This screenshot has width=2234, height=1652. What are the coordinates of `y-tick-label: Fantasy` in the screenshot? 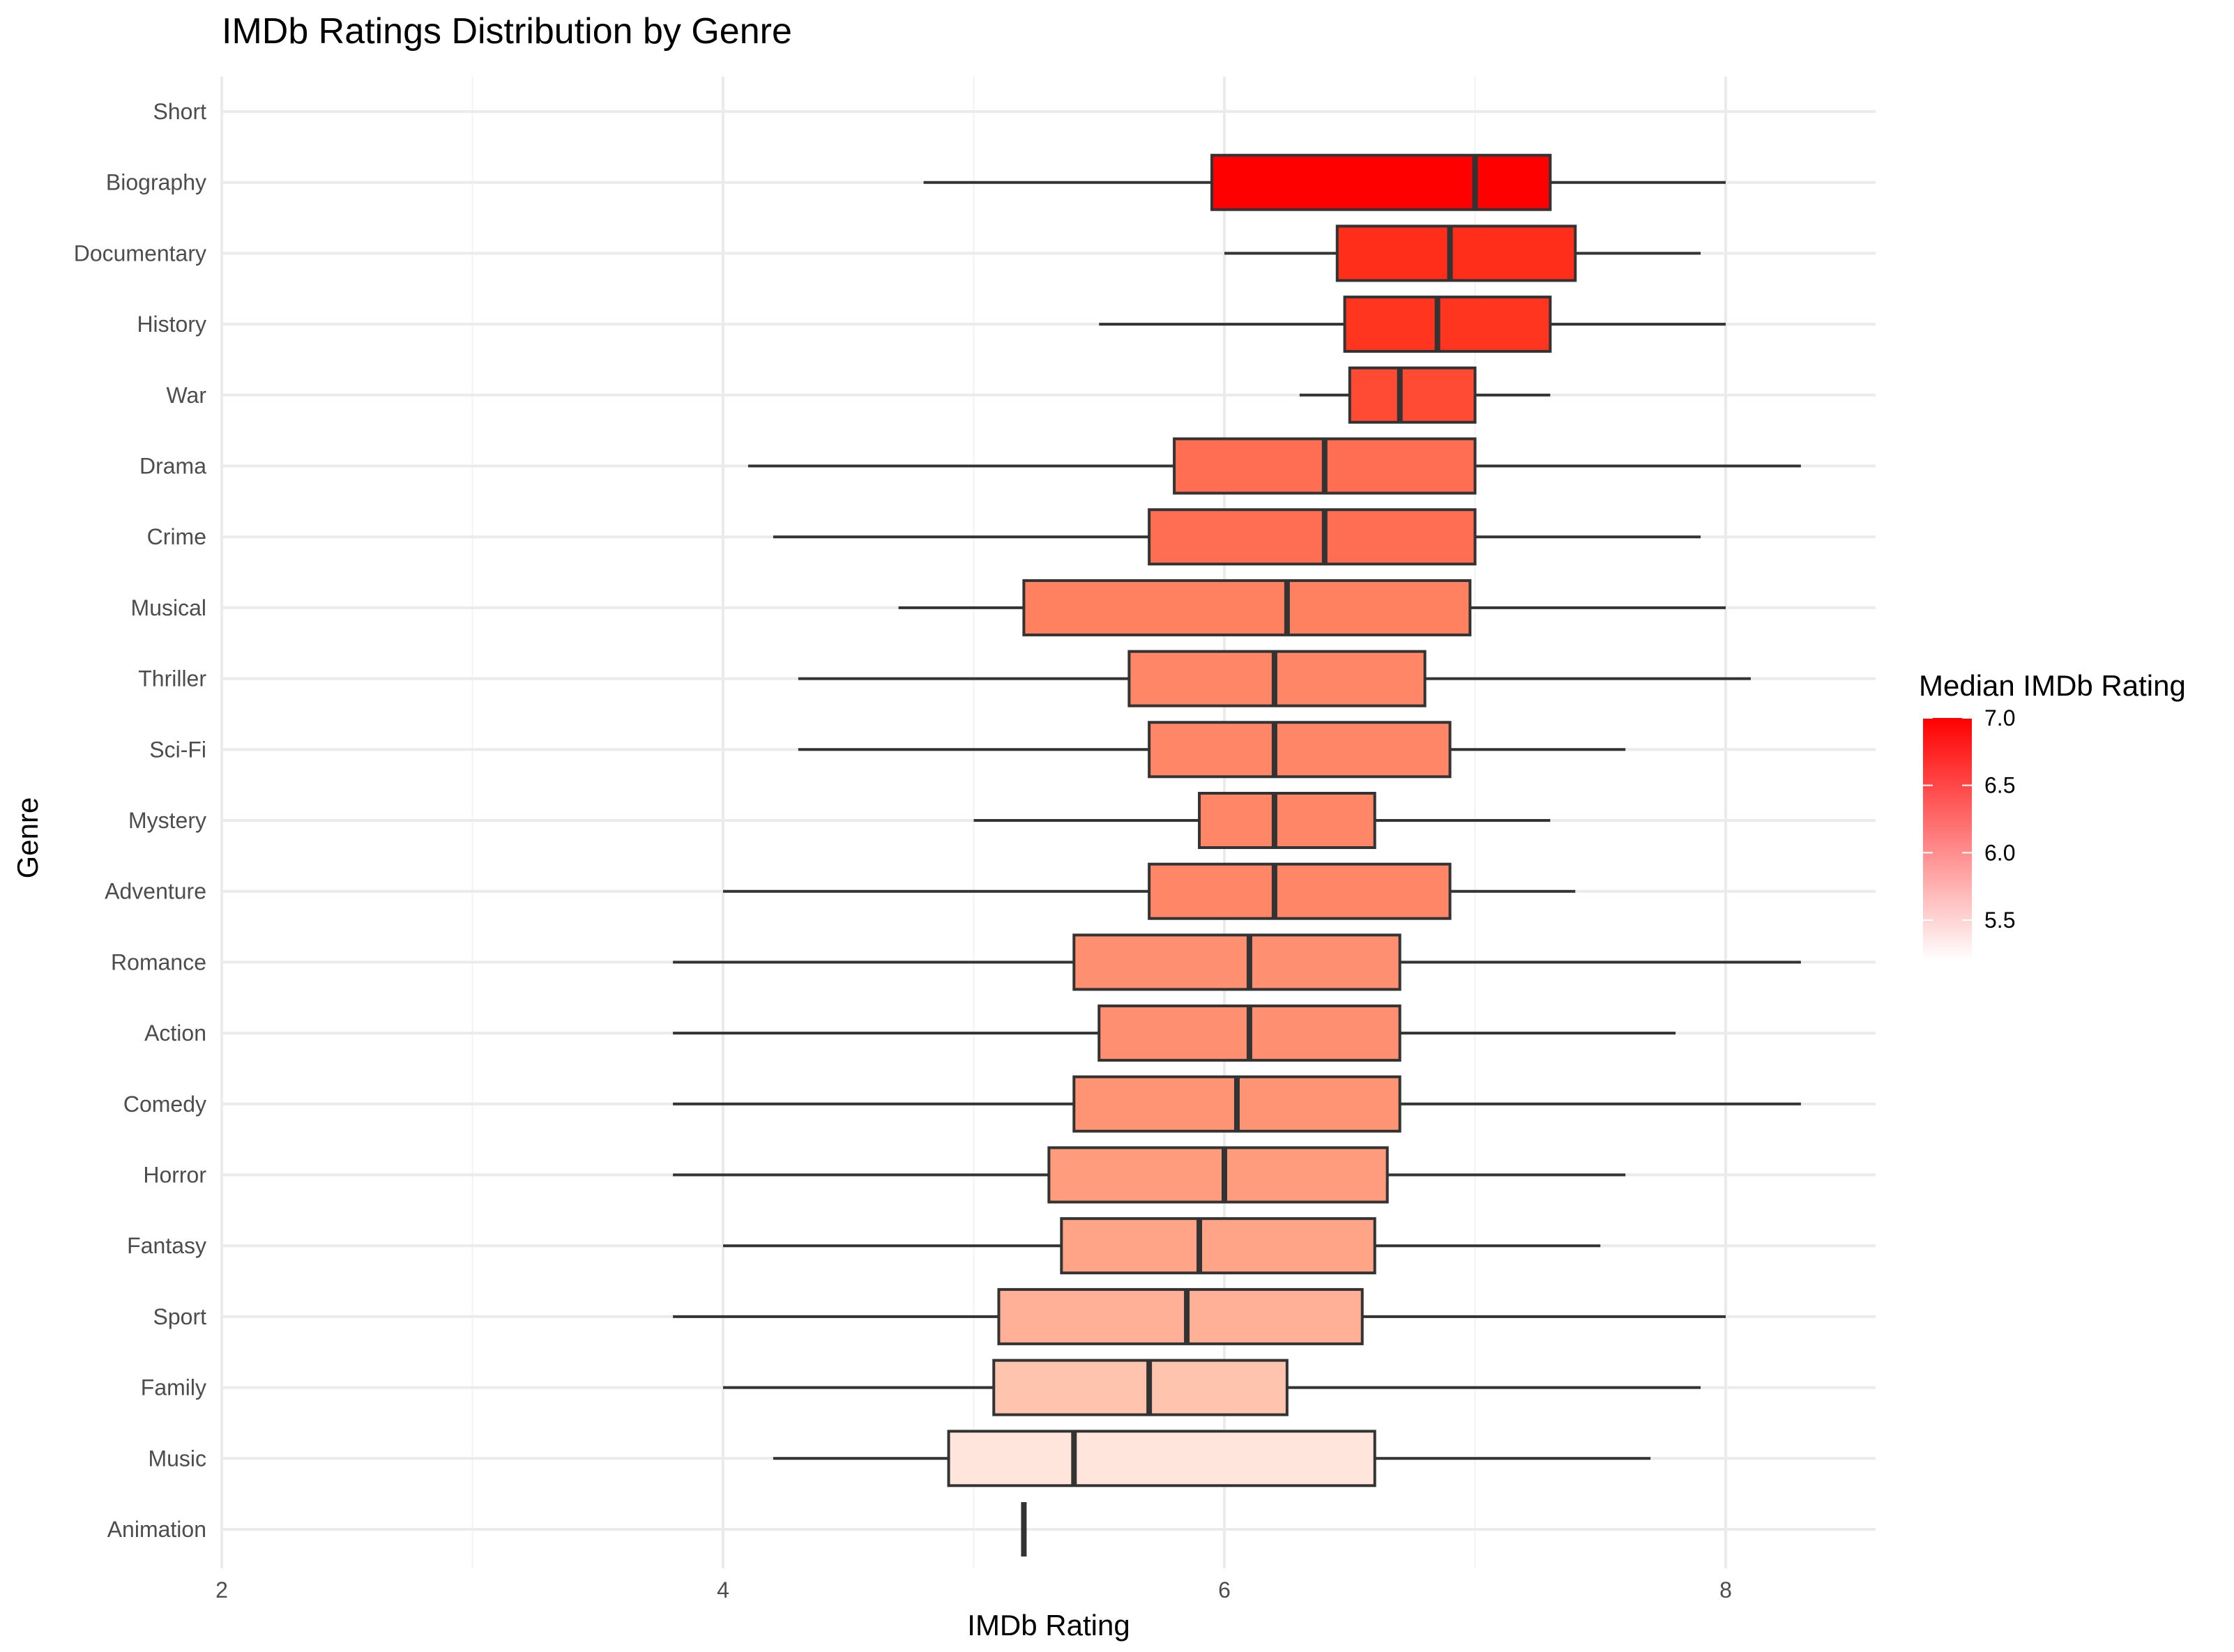 It's located at (166, 1245).